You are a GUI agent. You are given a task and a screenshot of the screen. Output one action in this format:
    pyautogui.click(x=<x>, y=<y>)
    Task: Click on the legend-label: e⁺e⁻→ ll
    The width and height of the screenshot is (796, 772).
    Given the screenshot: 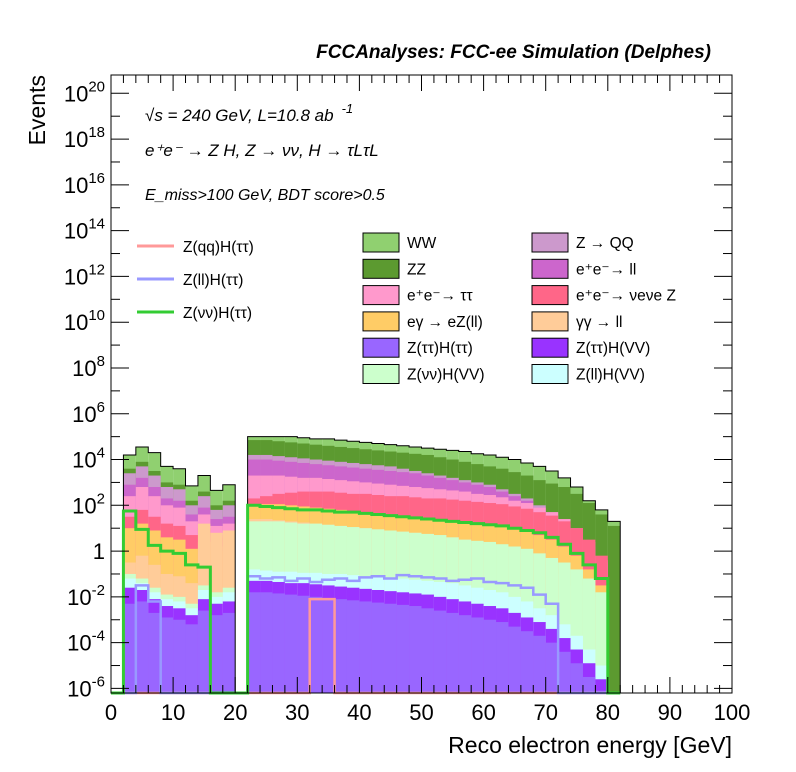 What is the action you would take?
    pyautogui.click(x=606, y=269)
    